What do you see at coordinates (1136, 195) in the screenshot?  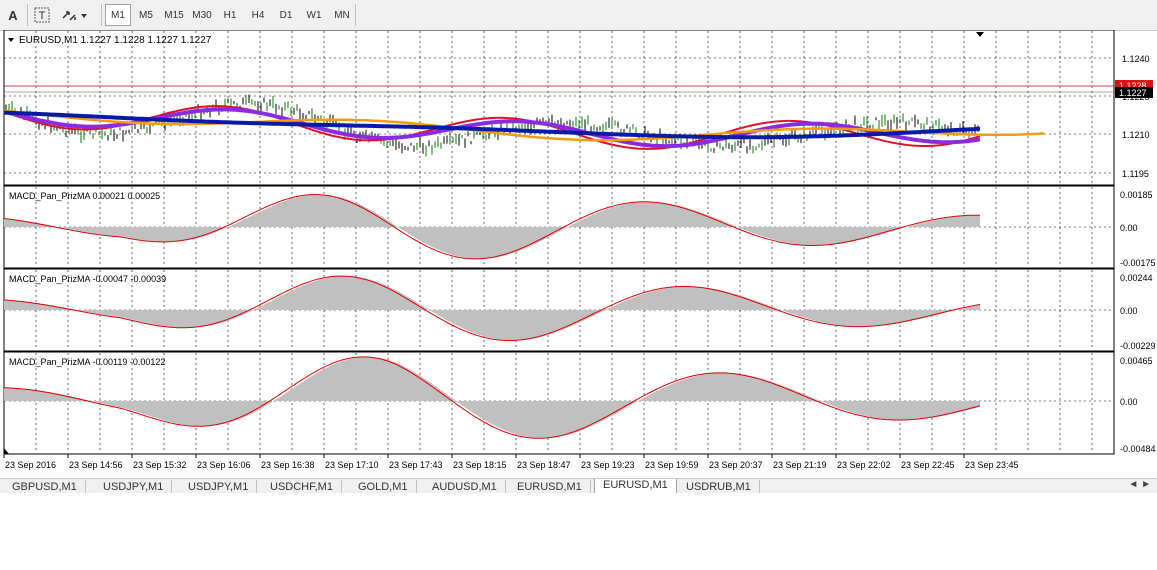 I see `indicator-scale-top: 0.00185` at bounding box center [1136, 195].